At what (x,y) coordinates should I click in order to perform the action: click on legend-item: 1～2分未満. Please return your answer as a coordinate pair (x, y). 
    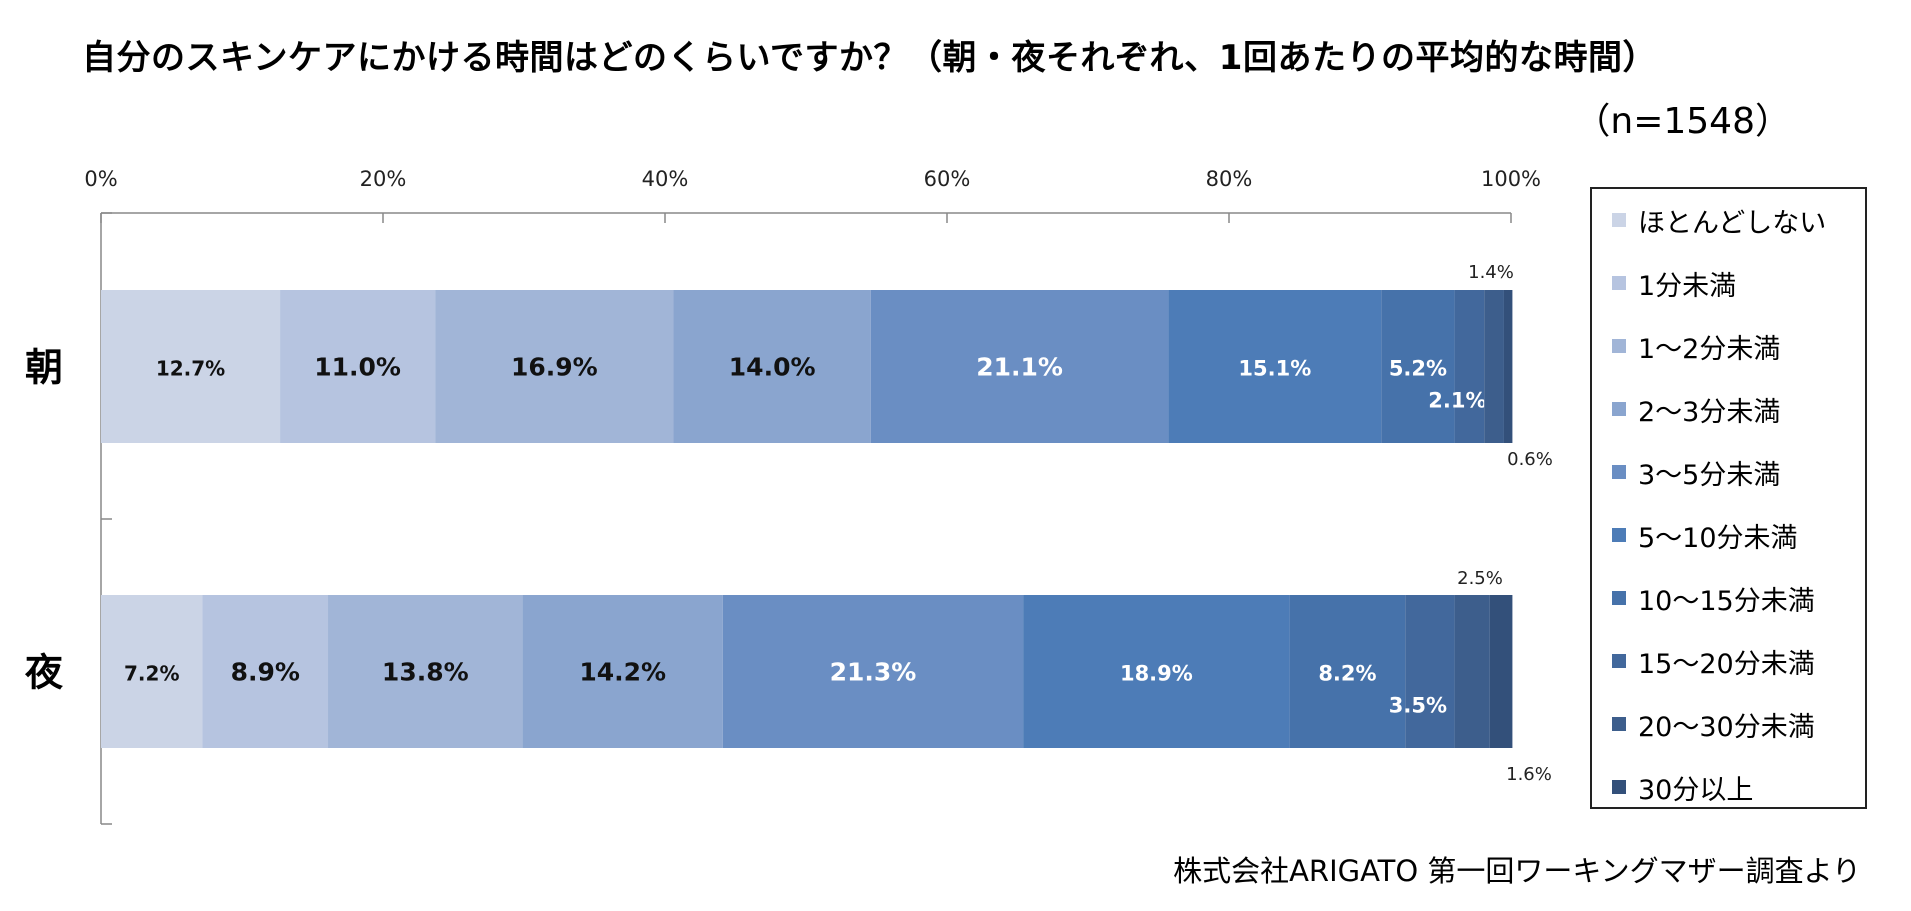
    Looking at the image, I should click on (1696, 346).